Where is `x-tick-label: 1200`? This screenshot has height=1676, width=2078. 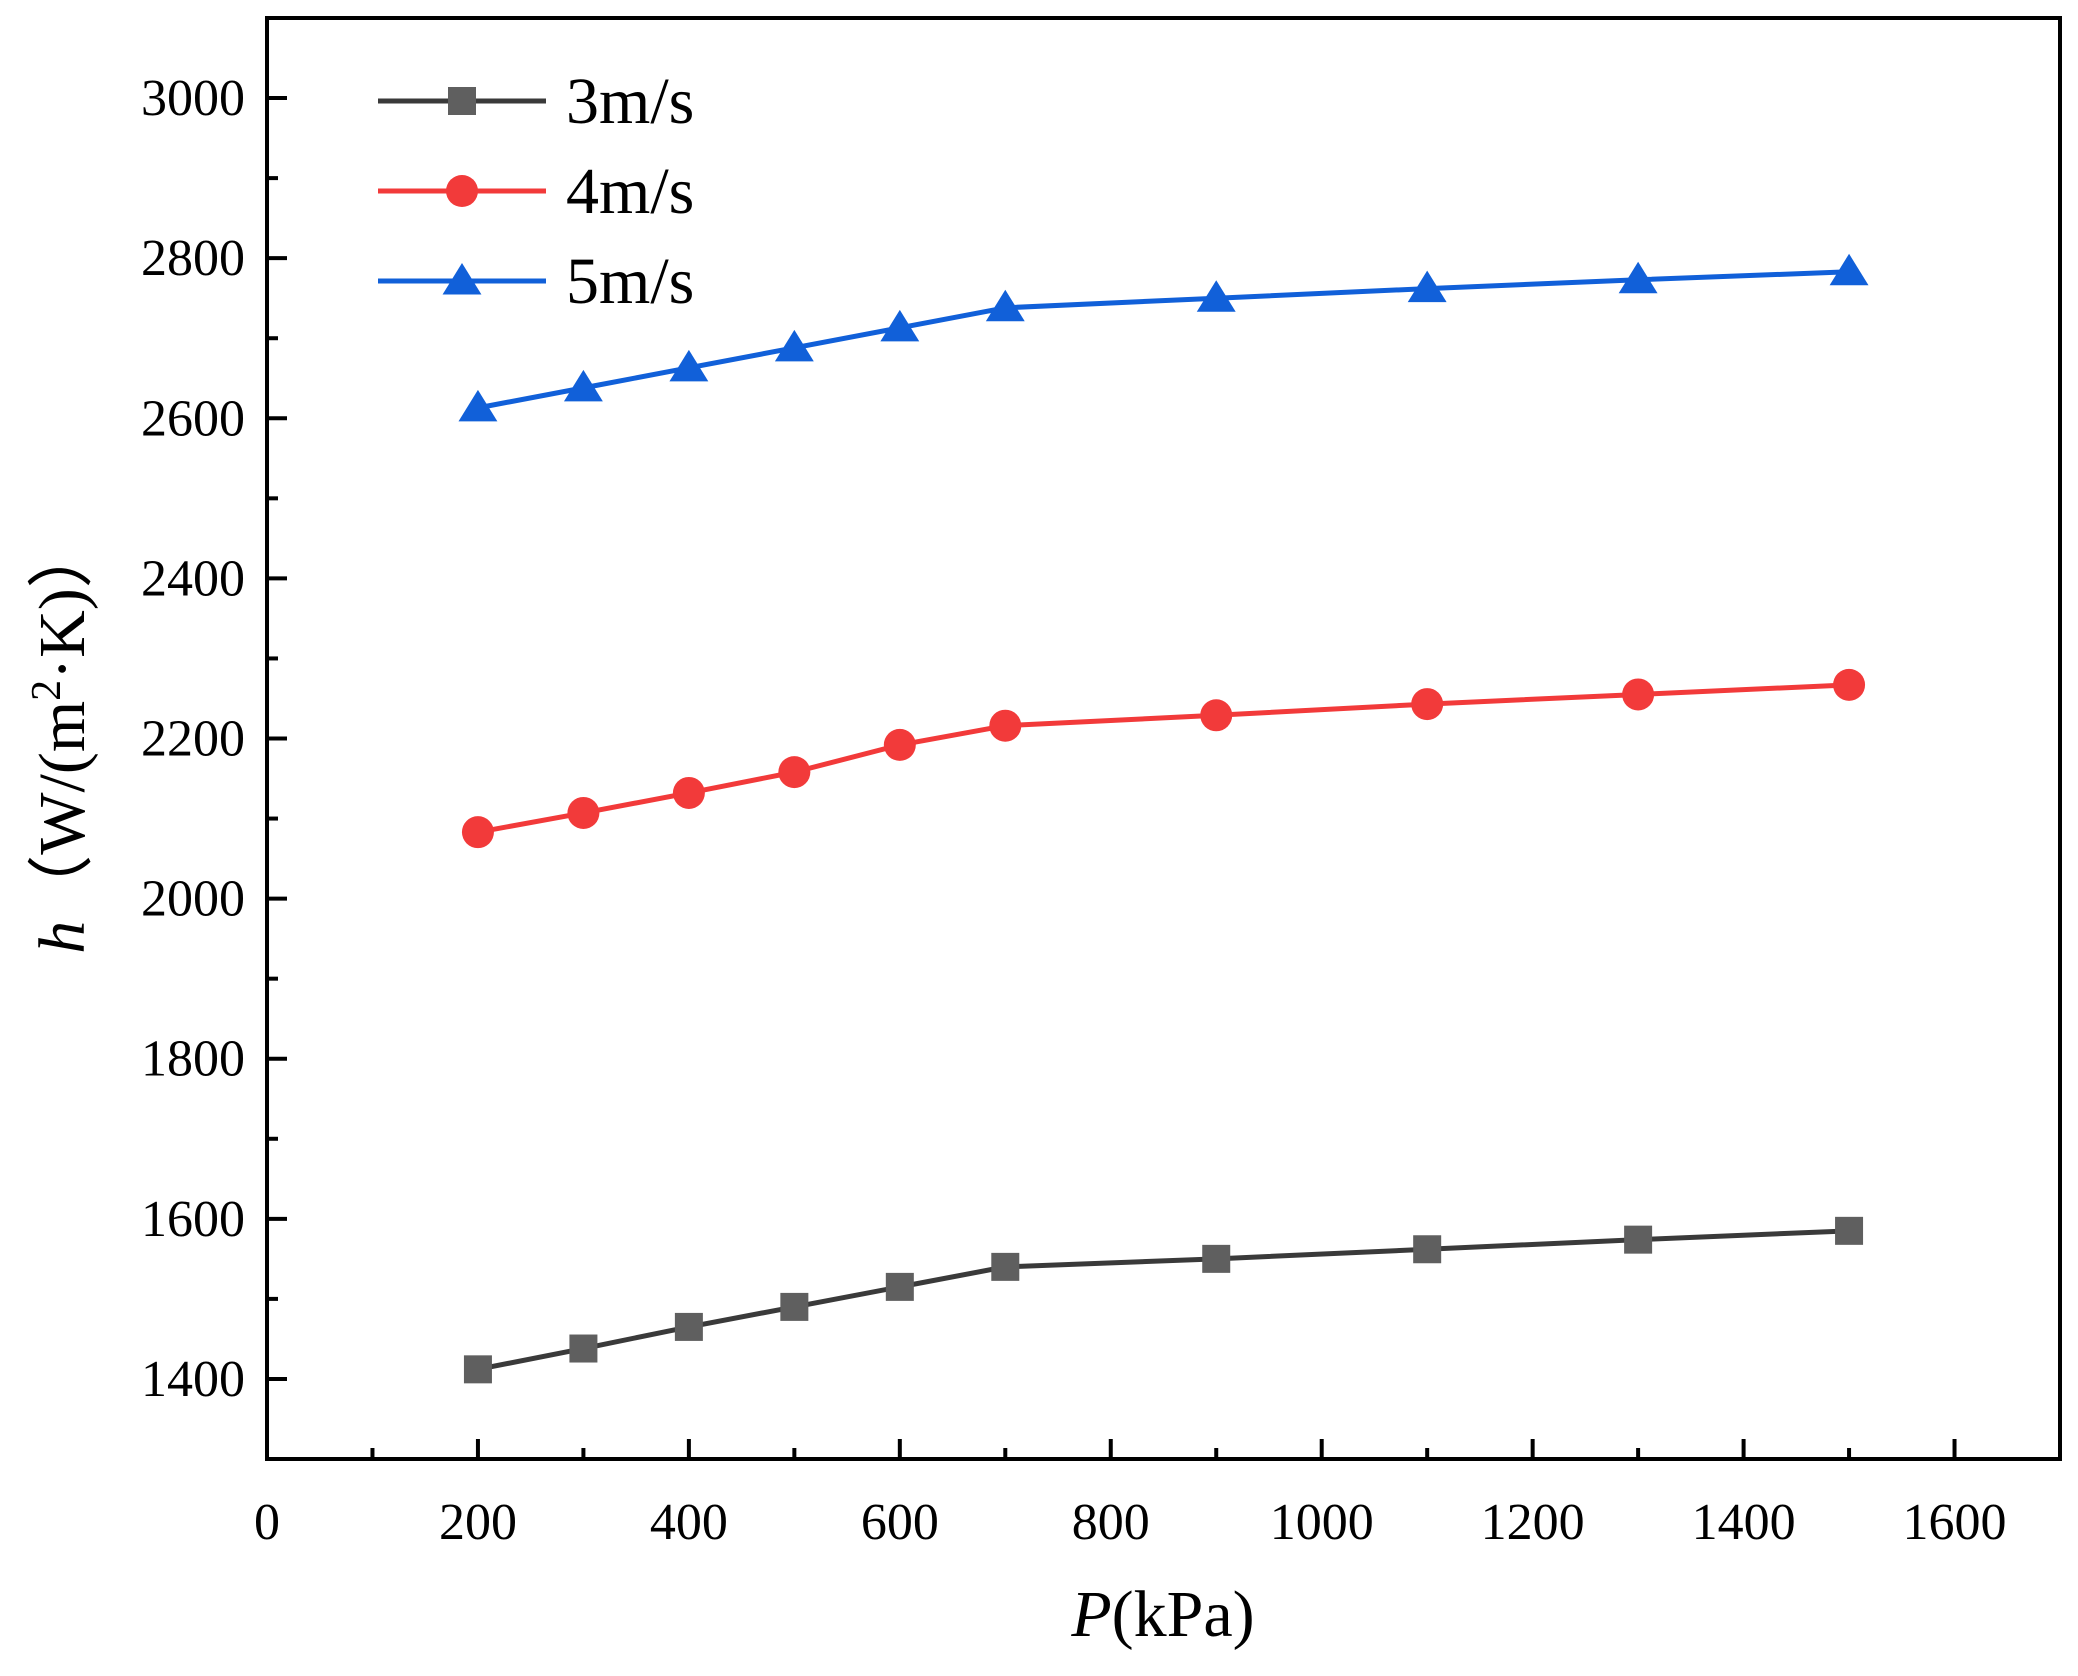
x-tick-label: 1200 is located at coordinates (1533, 1522).